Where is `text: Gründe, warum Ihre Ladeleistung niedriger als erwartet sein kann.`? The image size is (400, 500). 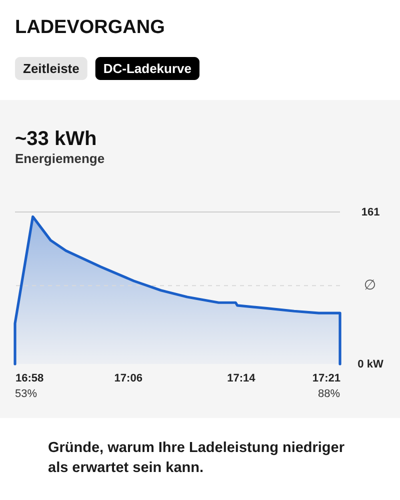
text: Gründe, warum Ihre Ladeleistung niedriger als erwartet sein kann. is located at coordinates (196, 458).